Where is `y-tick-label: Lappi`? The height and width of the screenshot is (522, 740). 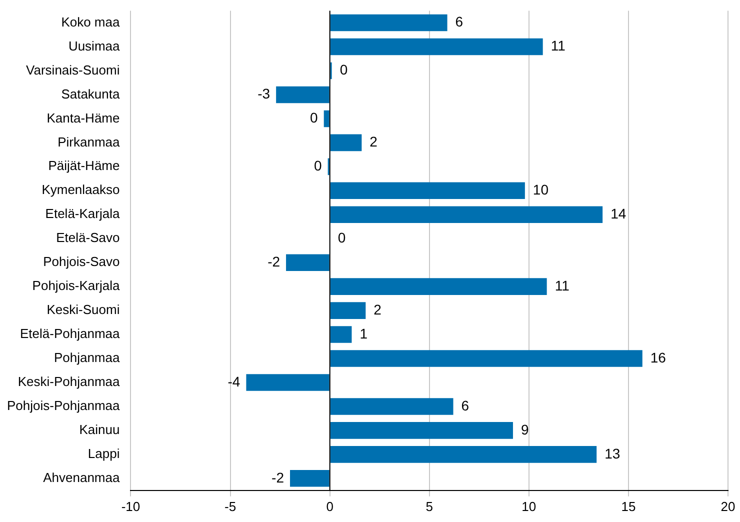 y-tick-label: Lappi is located at coordinates (104, 454).